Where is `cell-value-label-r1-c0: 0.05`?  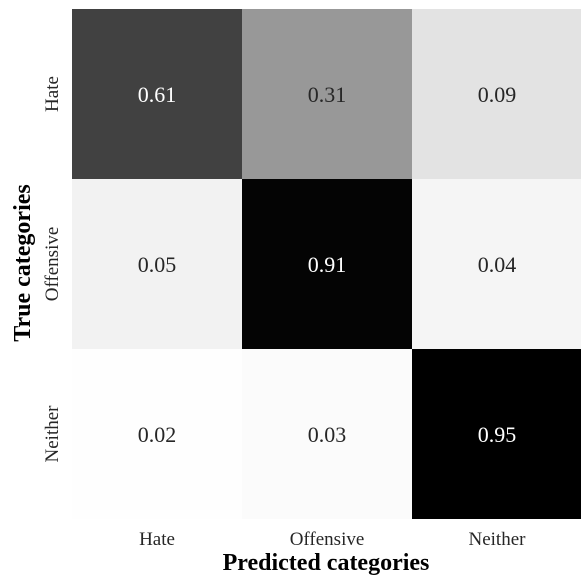
cell-value-label-r1-c0: 0.05 is located at coordinates (157, 264).